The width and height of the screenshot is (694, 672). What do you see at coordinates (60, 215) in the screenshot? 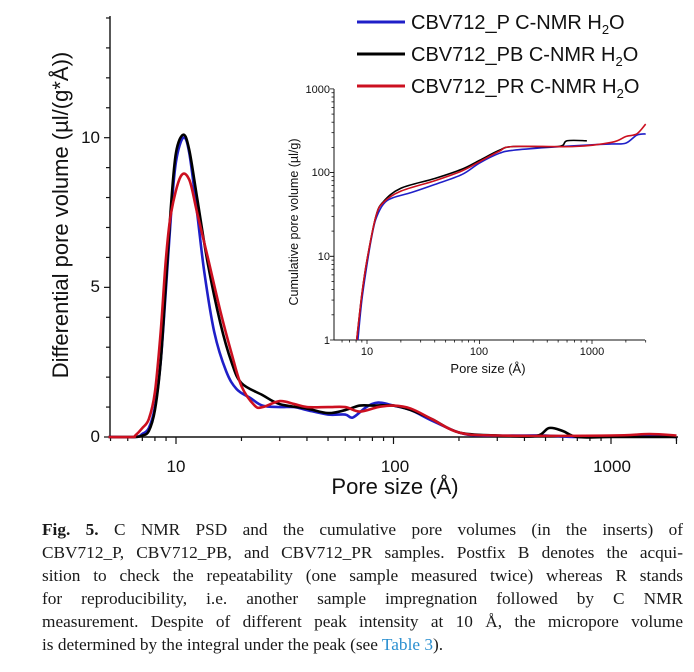
I see `main-y-axis-title: Differential pore volume (µl/(g*Å))` at bounding box center [60, 215].